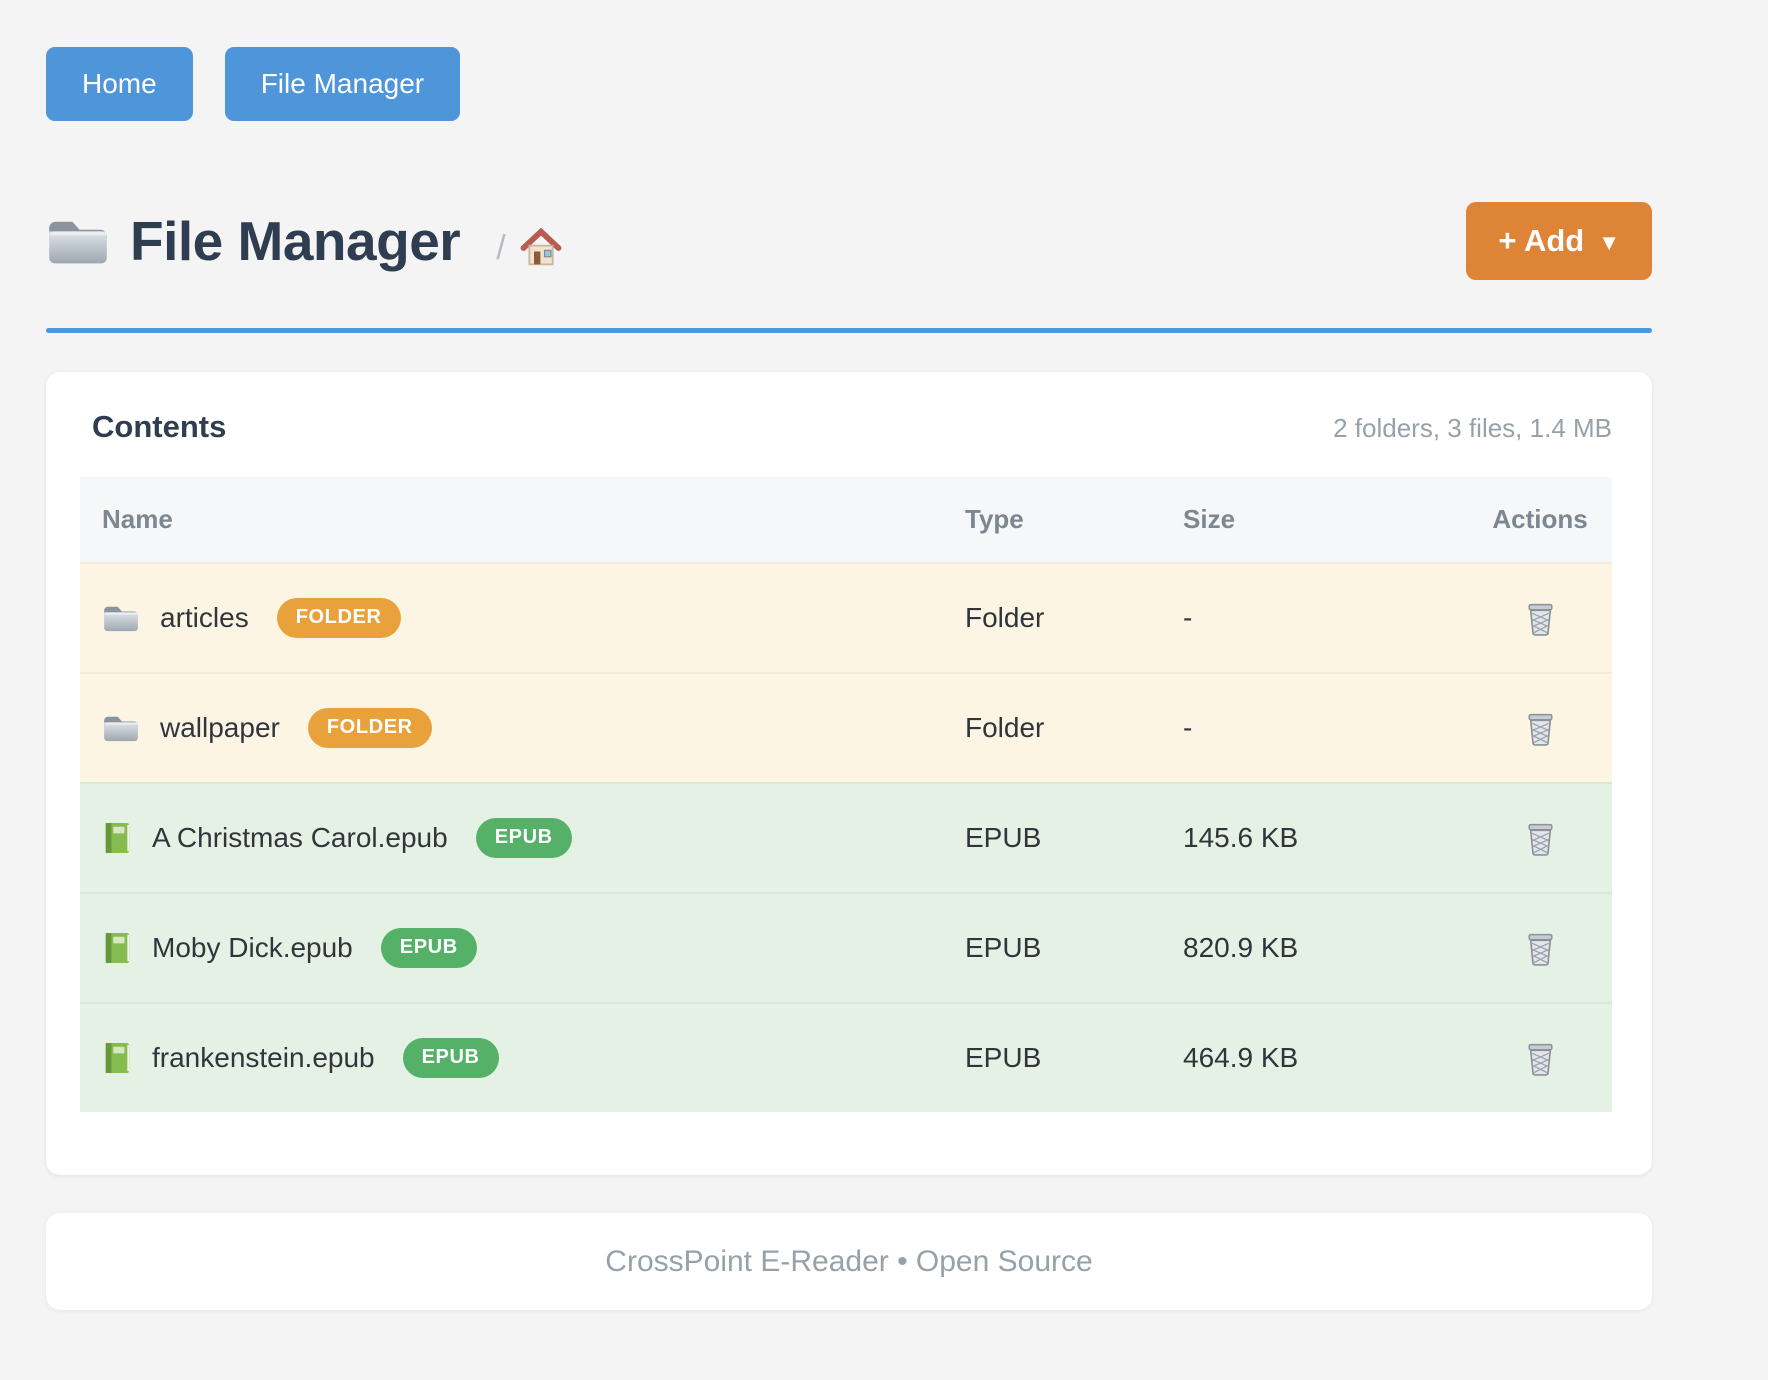 The width and height of the screenshot is (1768, 1380). I want to click on add-button: + Add ▼, so click(1559, 241).